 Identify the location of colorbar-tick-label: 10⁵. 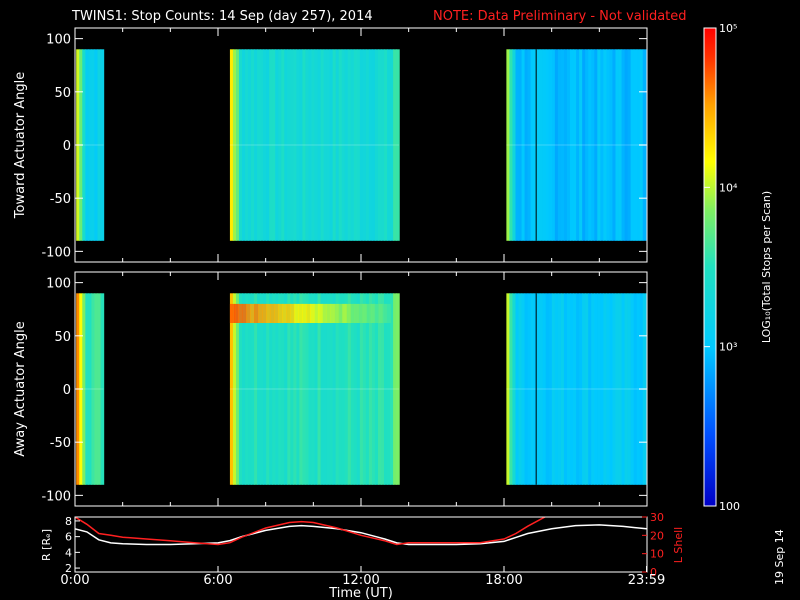
(728, 28).